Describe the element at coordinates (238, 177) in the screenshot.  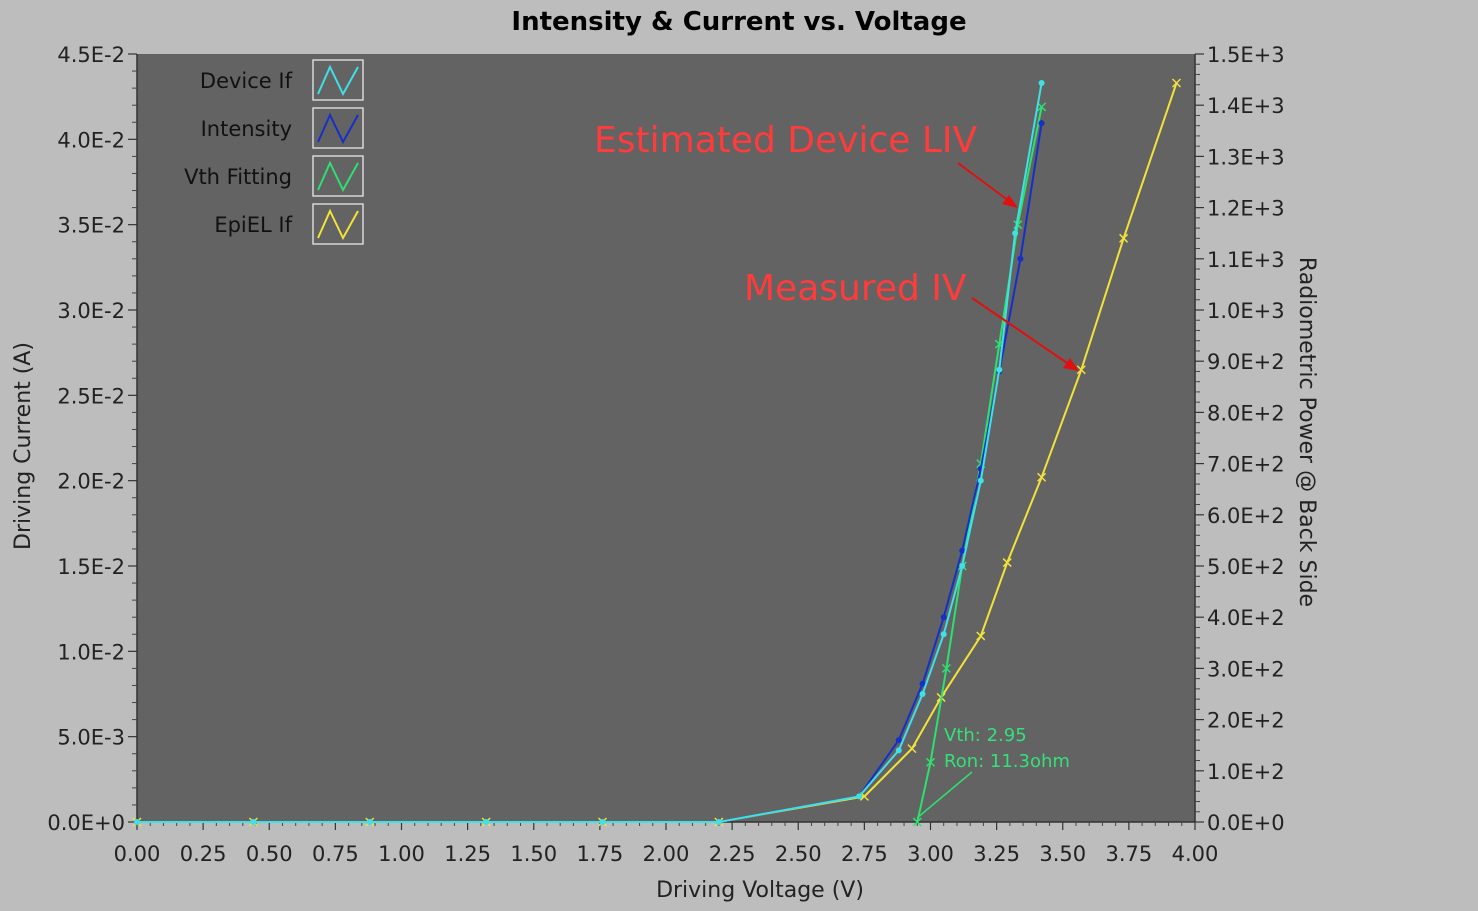
I see `legend-label: Vth Fitting` at that location.